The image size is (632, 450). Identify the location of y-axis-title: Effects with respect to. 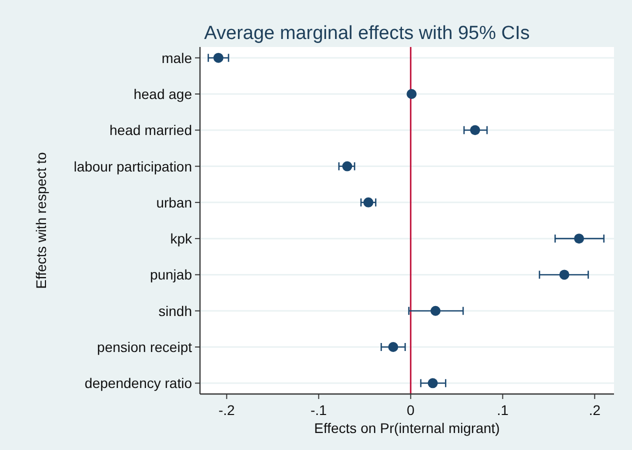
(41, 220).